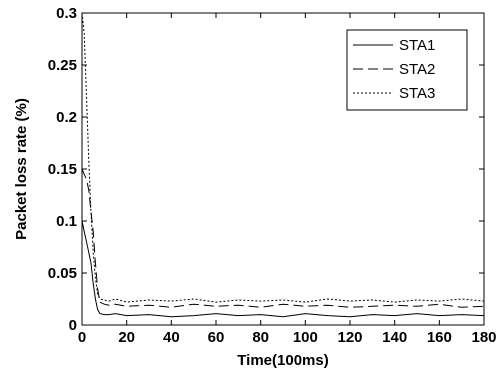 The image size is (500, 372). I want to click on x-tick-label: 80, so click(260, 337).